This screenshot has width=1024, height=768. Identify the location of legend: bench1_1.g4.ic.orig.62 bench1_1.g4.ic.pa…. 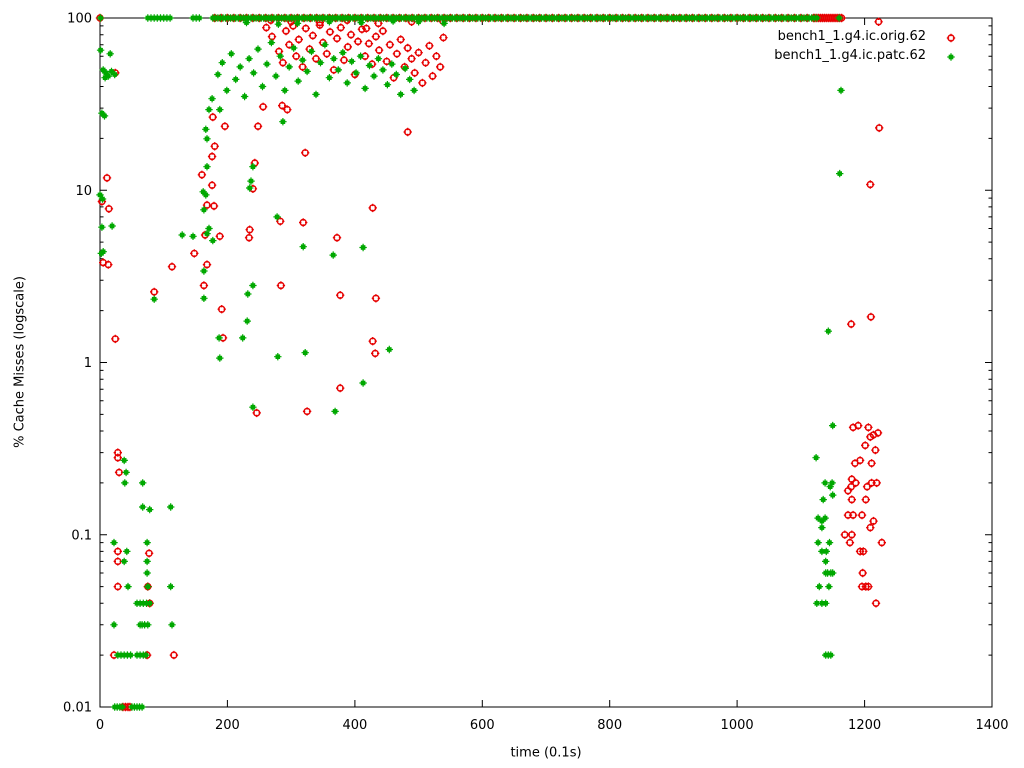
(800, 46).